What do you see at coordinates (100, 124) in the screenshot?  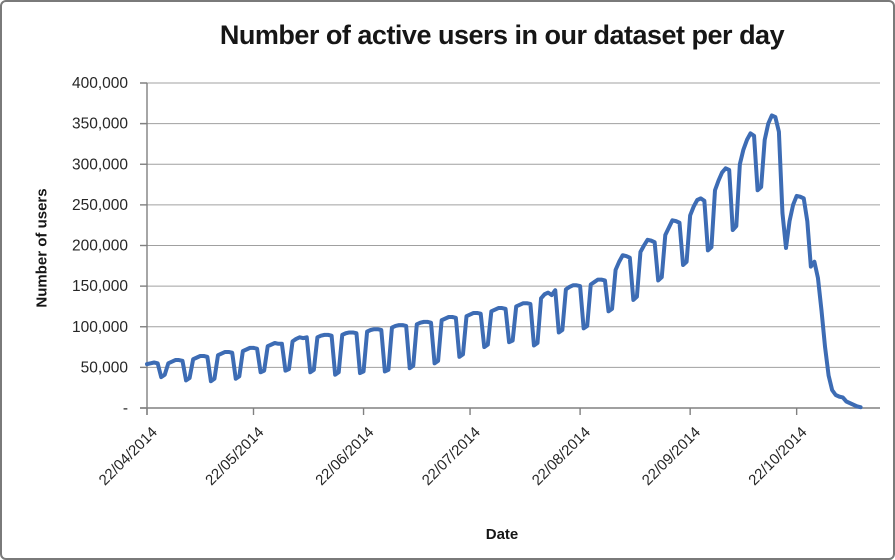 I see `y-tick-label: 350,000` at bounding box center [100, 124].